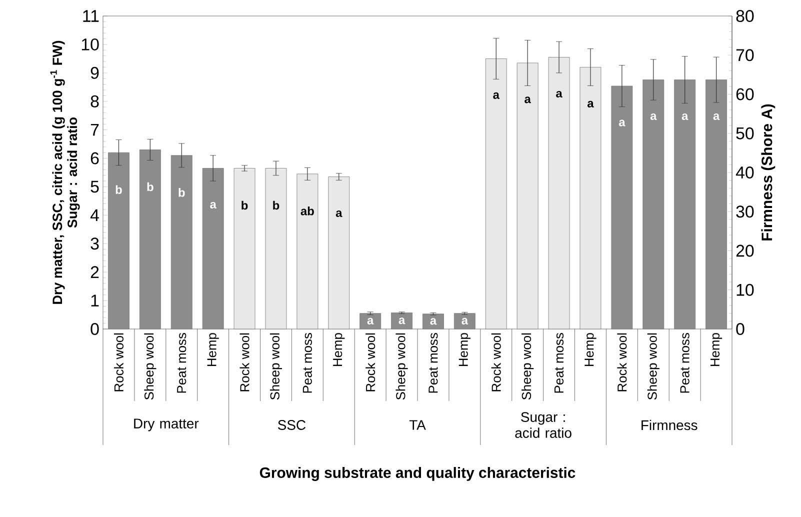  What do you see at coordinates (94, 244) in the screenshot?
I see `y-tick-label: 3` at bounding box center [94, 244].